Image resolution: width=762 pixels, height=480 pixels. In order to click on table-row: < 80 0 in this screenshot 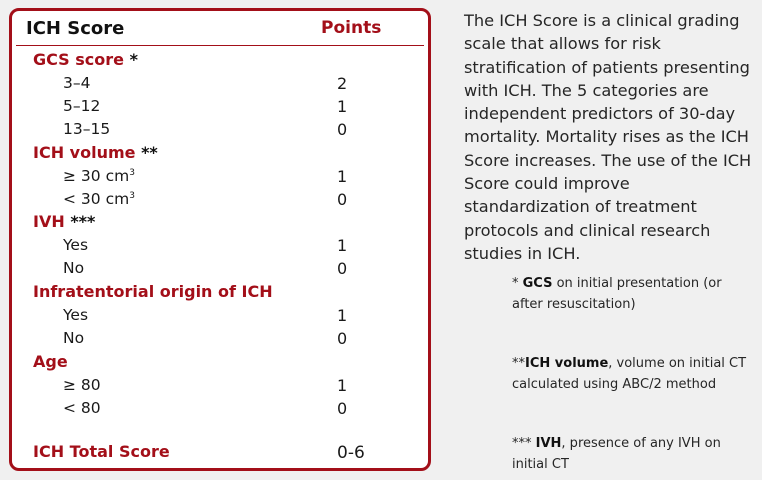, I will do `click(220, 409)`.